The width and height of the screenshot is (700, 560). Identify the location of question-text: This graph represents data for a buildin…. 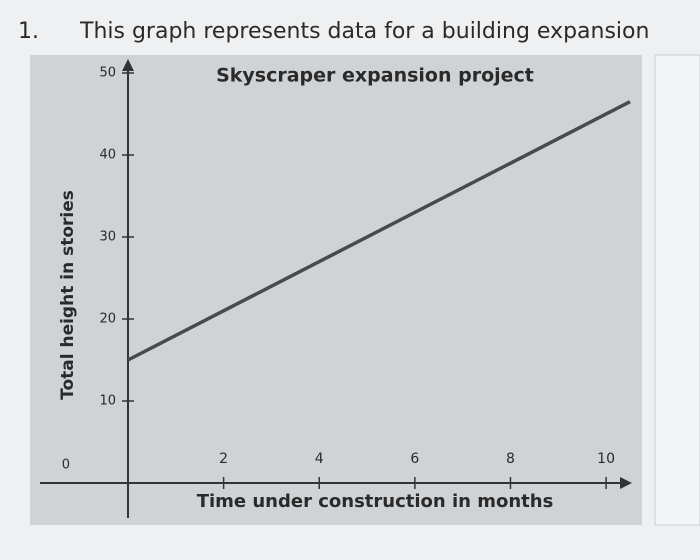
(364, 31).